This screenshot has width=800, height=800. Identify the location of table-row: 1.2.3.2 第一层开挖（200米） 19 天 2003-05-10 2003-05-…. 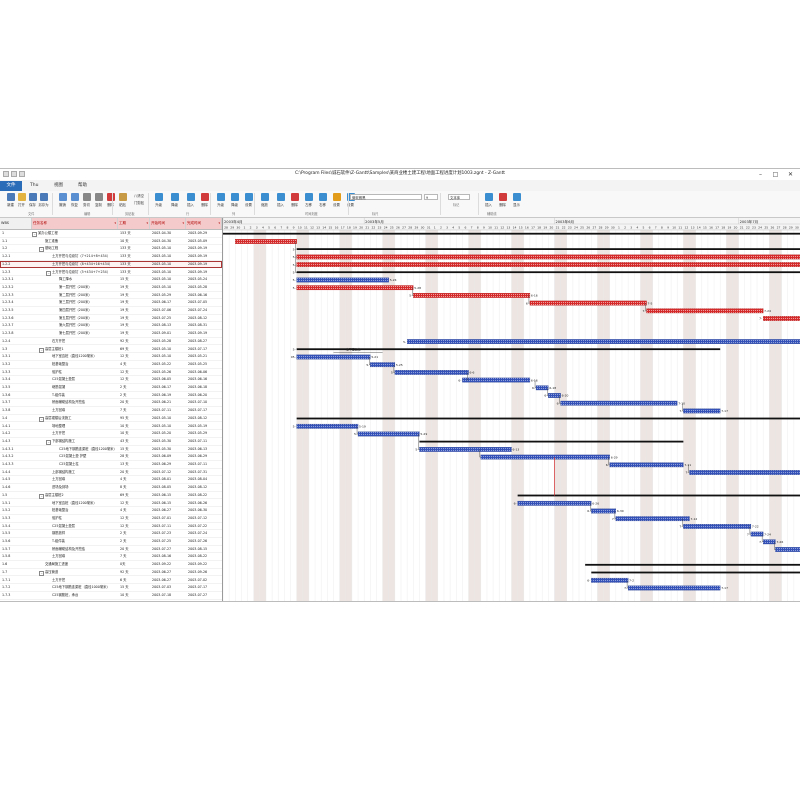
(111, 288).